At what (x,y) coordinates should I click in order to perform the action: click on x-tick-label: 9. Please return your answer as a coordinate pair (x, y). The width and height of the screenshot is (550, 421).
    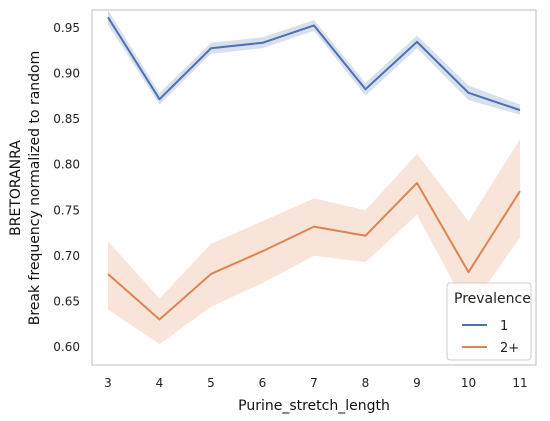
    Looking at the image, I should click on (417, 383).